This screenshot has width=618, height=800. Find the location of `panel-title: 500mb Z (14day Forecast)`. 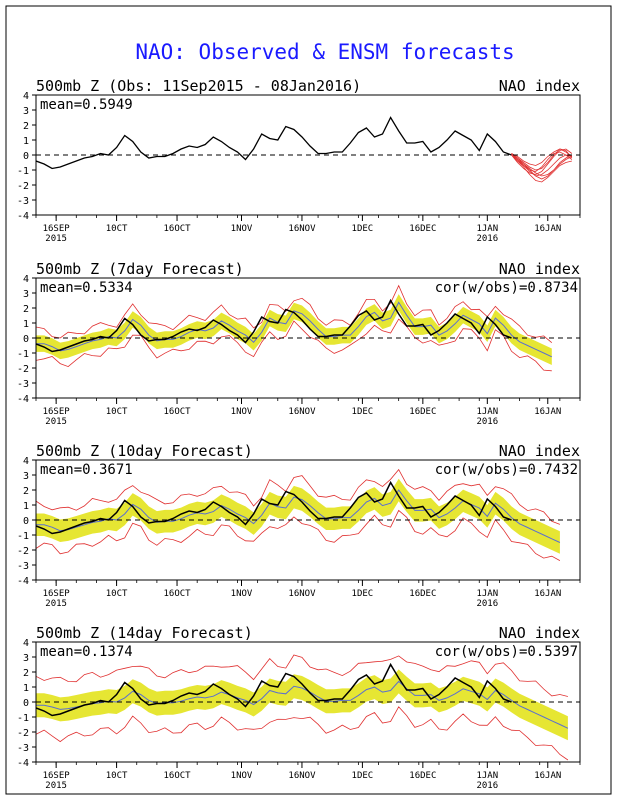

panel-title: 500mb Z (14day Forecast) is located at coordinates (144, 633).